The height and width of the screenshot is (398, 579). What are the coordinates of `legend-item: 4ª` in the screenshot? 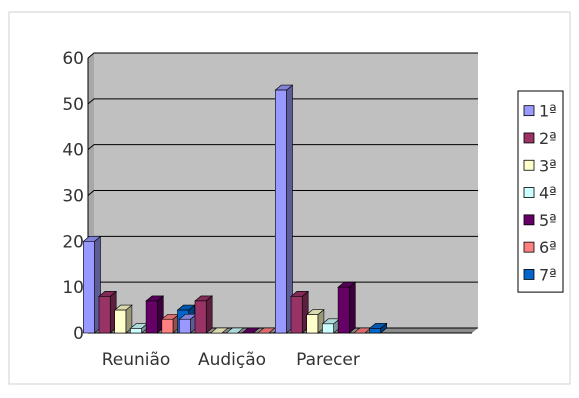 It's located at (540, 193).